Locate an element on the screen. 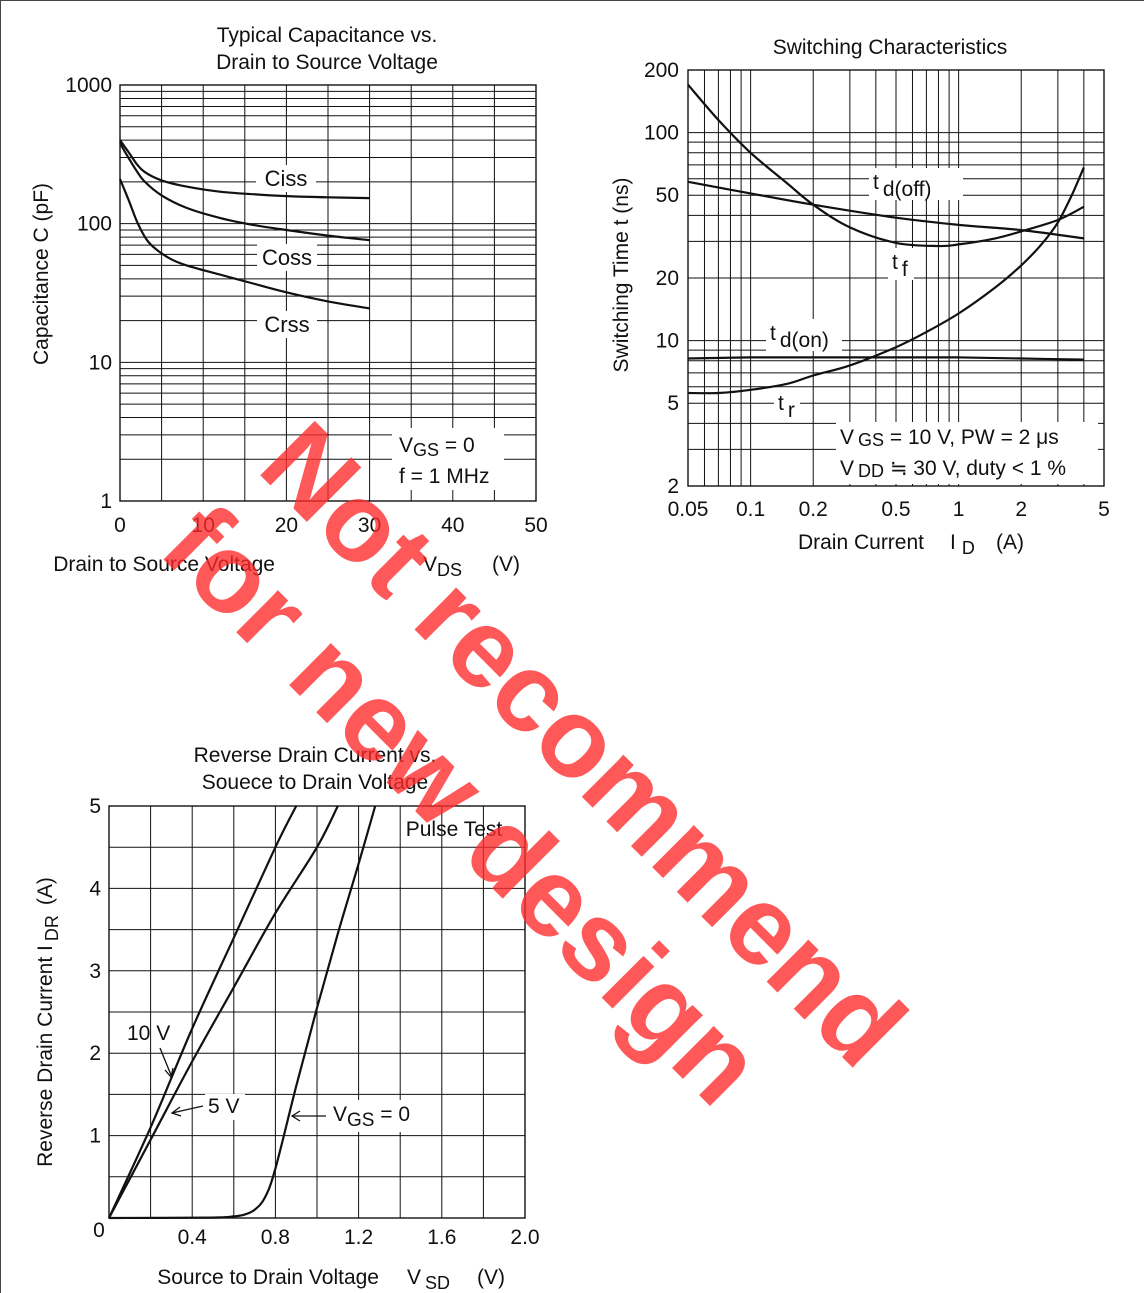  capacitance-label-crss: Crss is located at coordinates (286, 324).